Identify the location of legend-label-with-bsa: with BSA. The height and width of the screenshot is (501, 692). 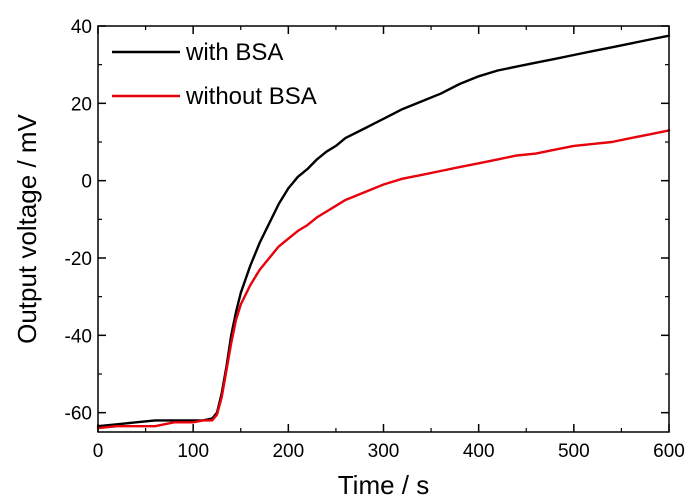
(234, 52).